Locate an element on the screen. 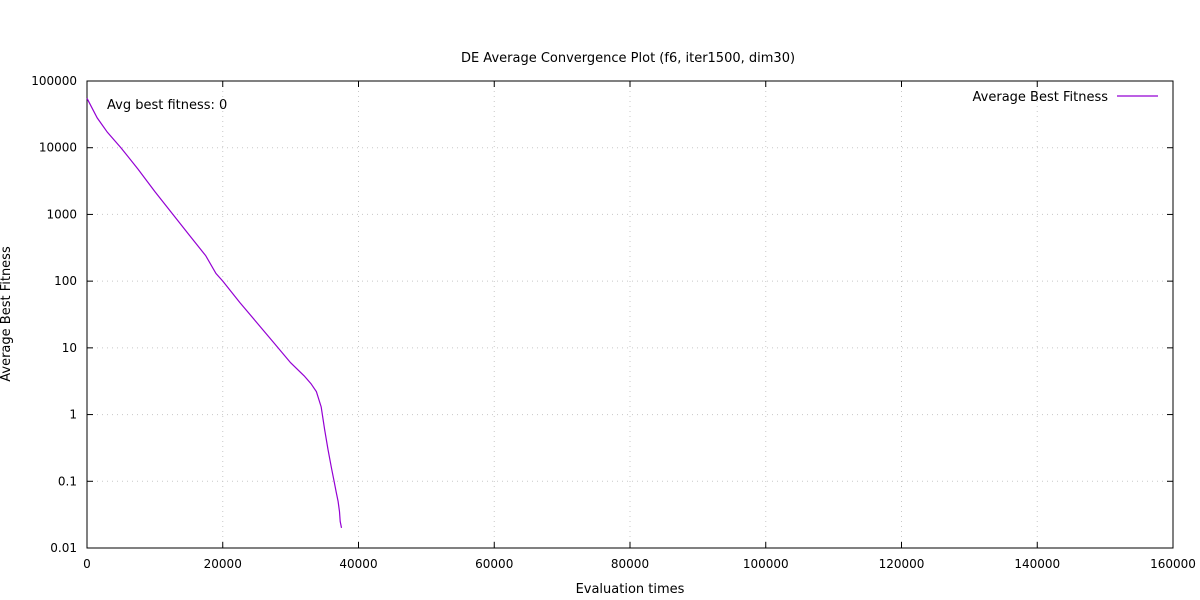  legend-label: Average Best Fitness is located at coordinates (1041, 97).